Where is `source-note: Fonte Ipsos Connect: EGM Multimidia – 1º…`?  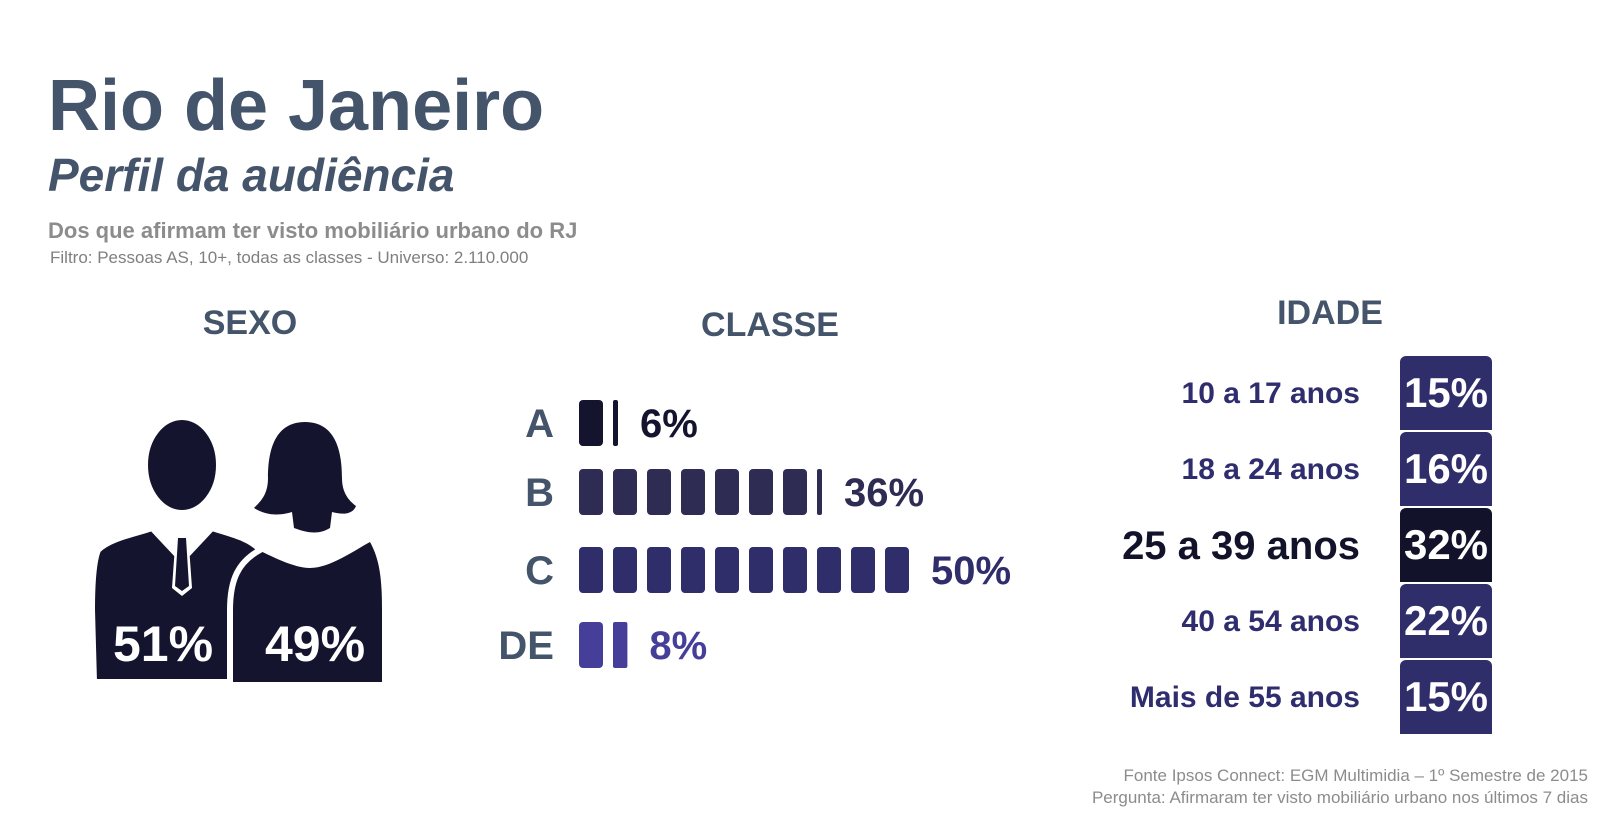 source-note: Fonte Ipsos Connect: EGM Multimidia – 1º… is located at coordinates (1356, 775).